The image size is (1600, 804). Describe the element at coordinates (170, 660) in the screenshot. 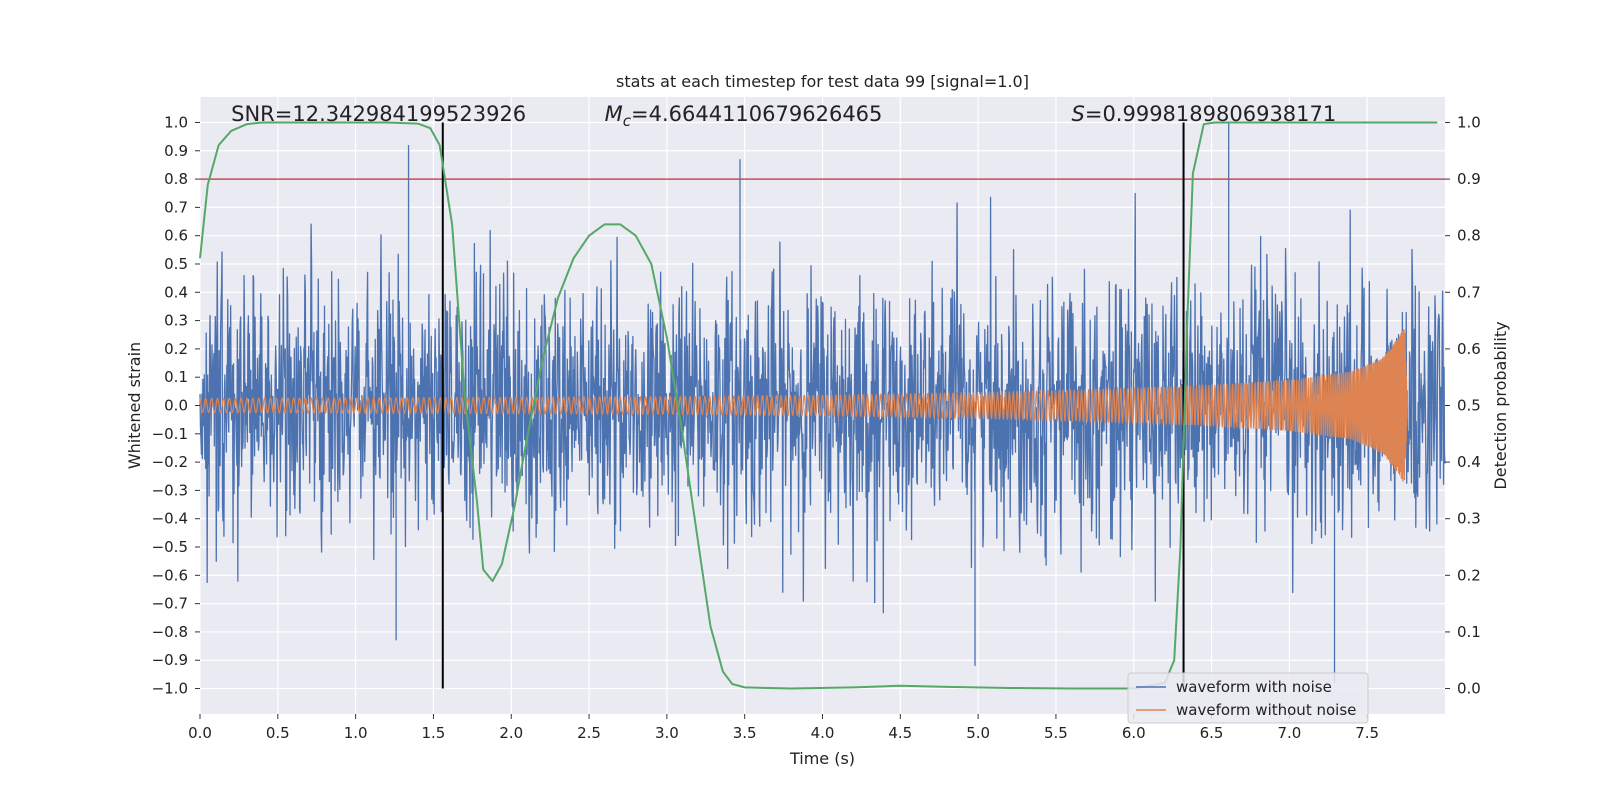

I see `y-tick-label: −0.9` at that location.